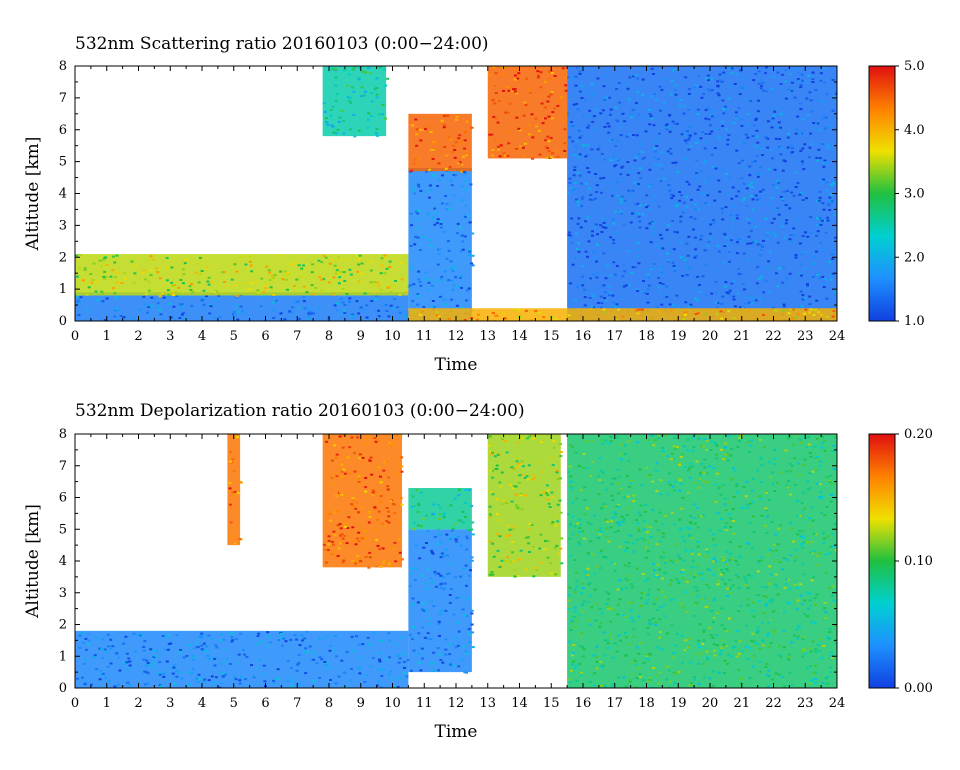  I want to click on x-tick-label: 1, so click(107, 336).